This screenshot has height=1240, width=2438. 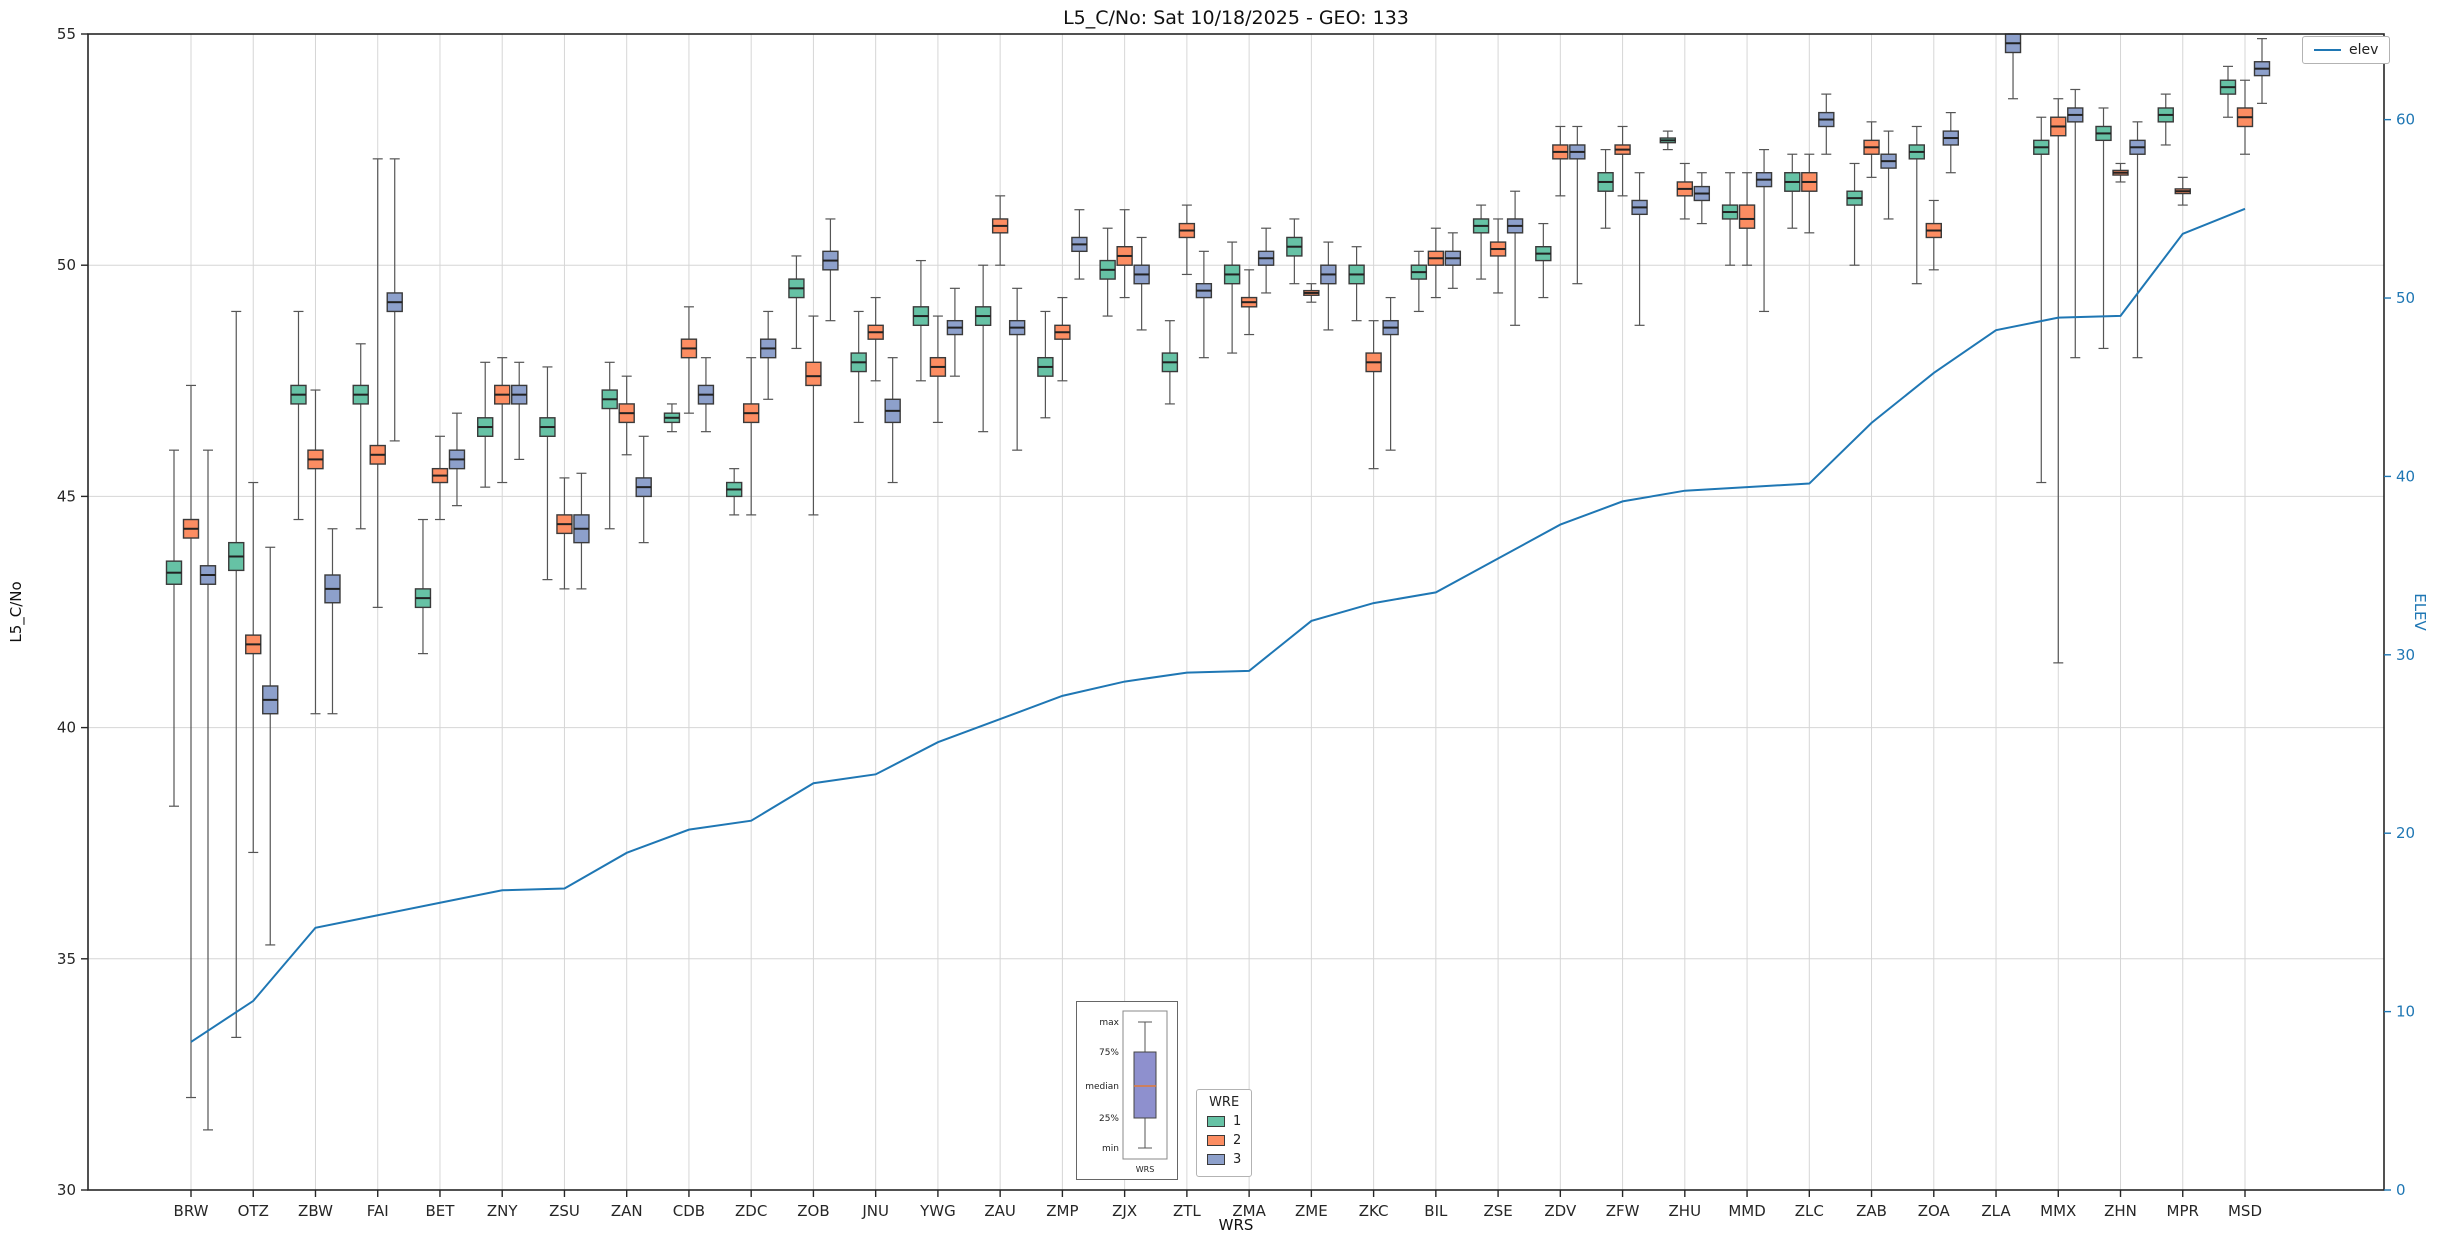 What do you see at coordinates (502, 1211) in the screenshot?
I see `svg-text: ZNY` at bounding box center [502, 1211].